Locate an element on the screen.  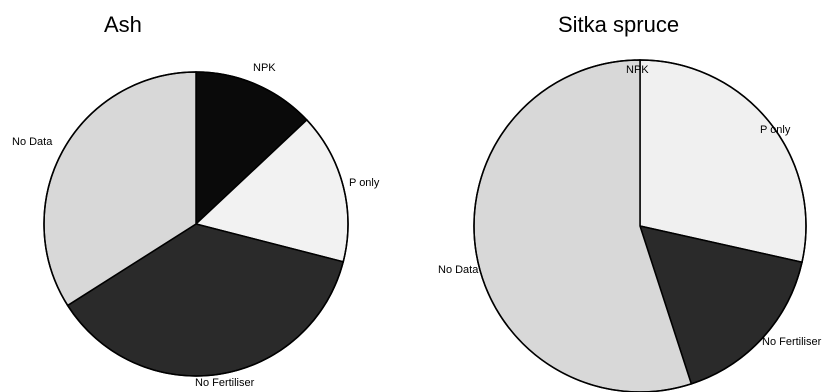
chart-title: Sitka spruce is located at coordinates (619, 24).